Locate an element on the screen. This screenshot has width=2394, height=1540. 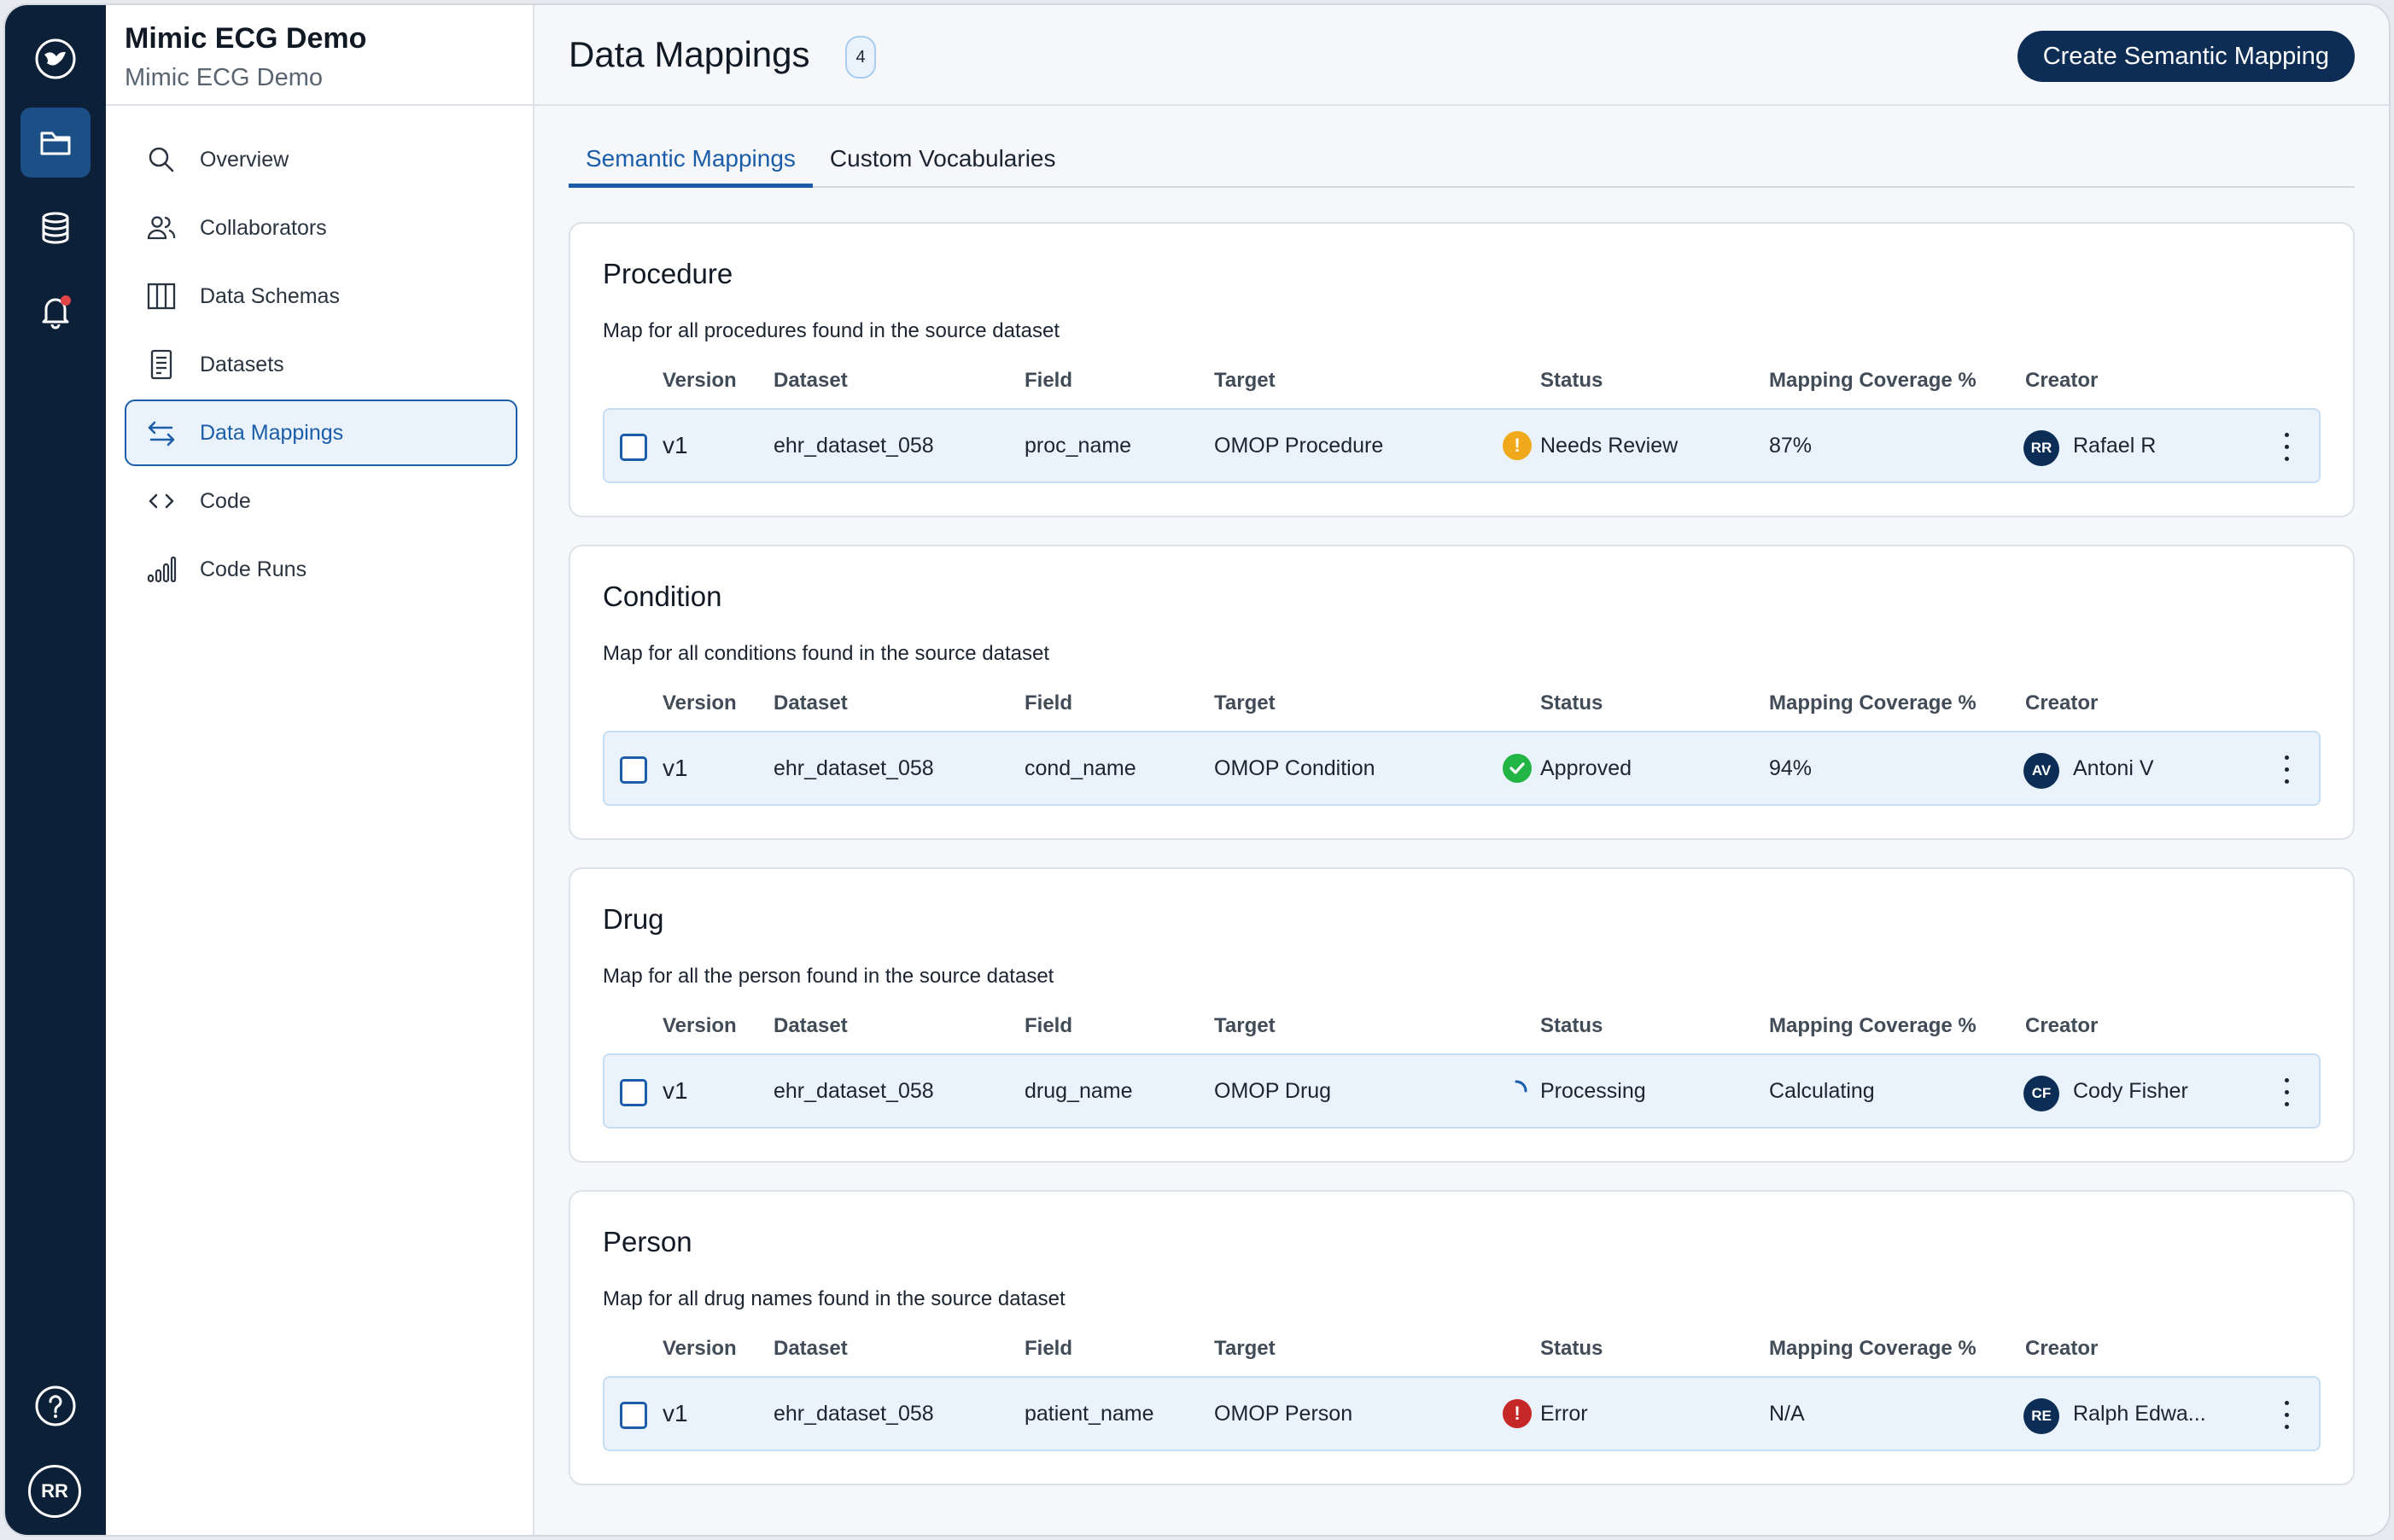
projects-folder-icon is located at coordinates (55, 143).